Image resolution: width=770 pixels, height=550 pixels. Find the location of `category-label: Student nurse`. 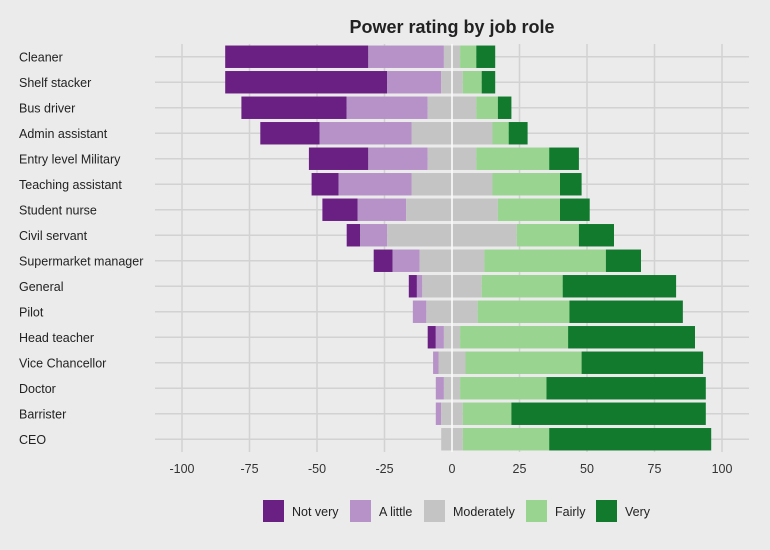

category-label: Student nurse is located at coordinates (58, 210).